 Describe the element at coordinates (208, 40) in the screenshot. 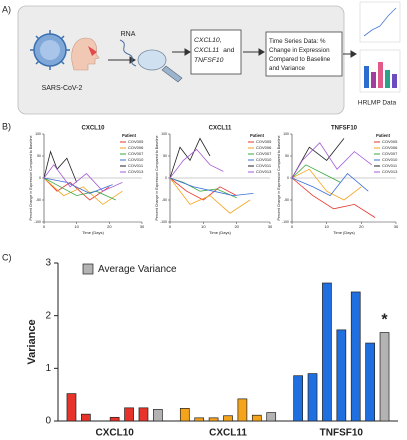

I see `gene-name: CXCL10,` at that location.